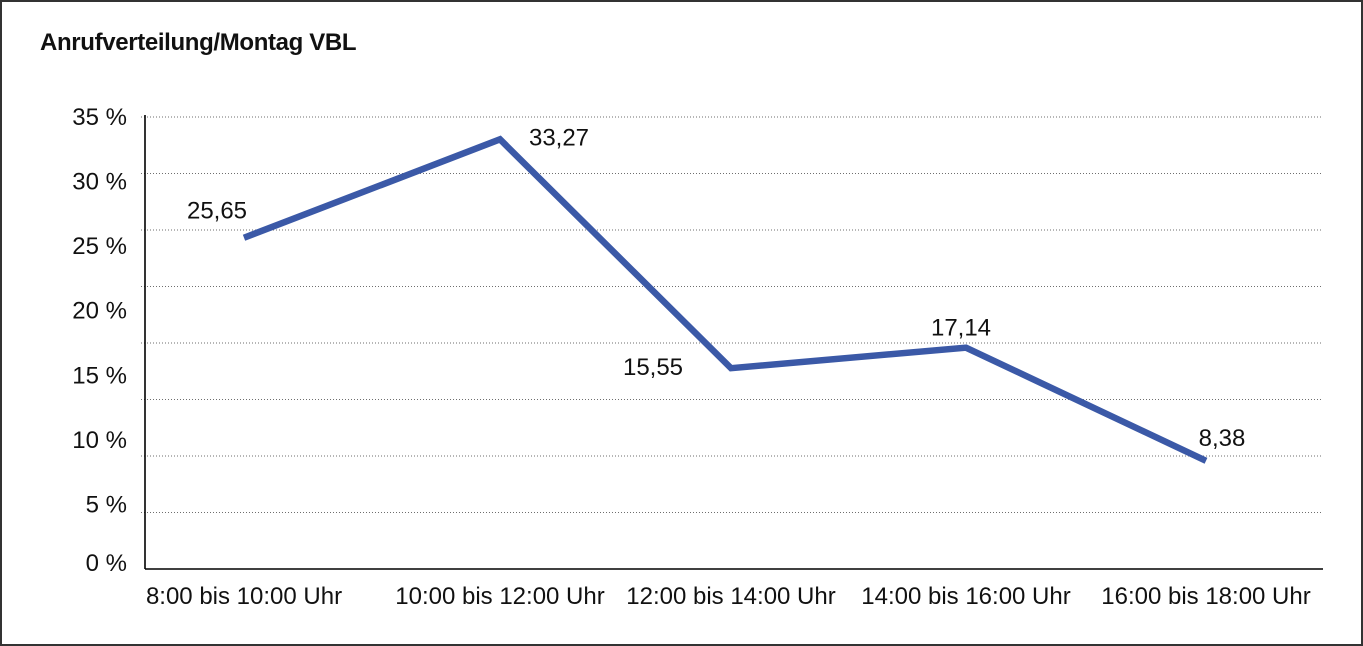 Image resolution: width=1363 pixels, height=646 pixels. Describe the element at coordinates (965, 596) in the screenshot. I see `x-tick-label: 14:00 bis 16:00 Uhr` at that location.